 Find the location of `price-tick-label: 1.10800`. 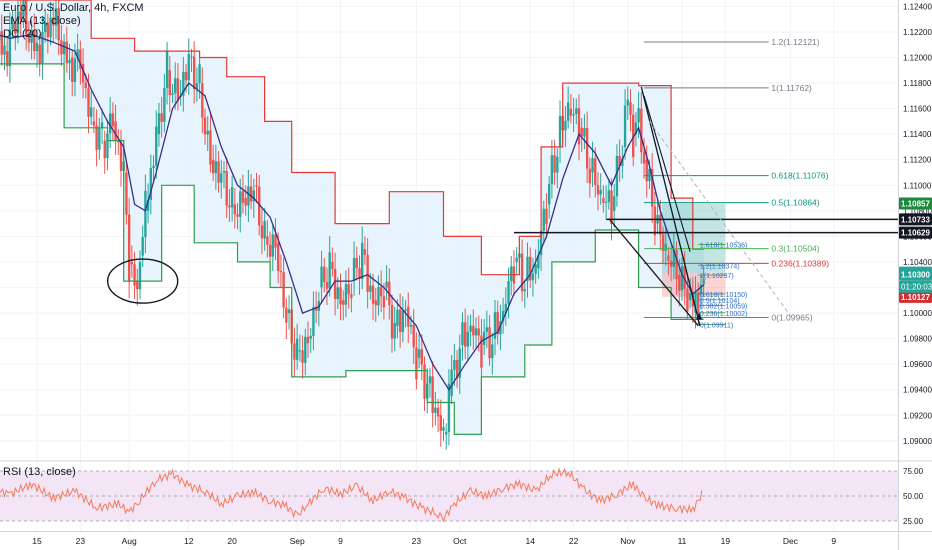

price-tick-label: 1.10800 is located at coordinates (917, 211).